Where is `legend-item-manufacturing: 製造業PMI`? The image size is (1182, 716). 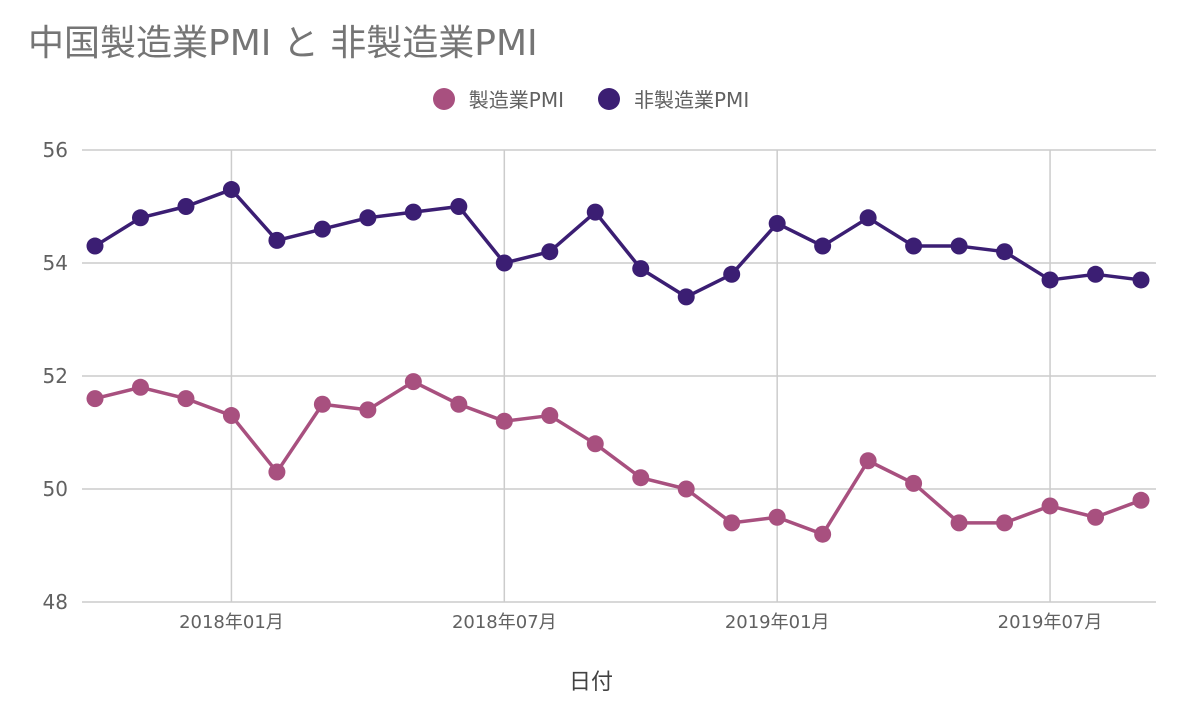
legend-item-manufacturing: 製造業PMI is located at coordinates (498, 98).